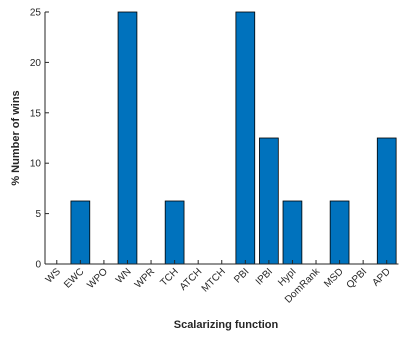 This screenshot has height=338, width=399. Describe the element at coordinates (36, 113) in the screenshot. I see `y-tick-label: 15` at that location.